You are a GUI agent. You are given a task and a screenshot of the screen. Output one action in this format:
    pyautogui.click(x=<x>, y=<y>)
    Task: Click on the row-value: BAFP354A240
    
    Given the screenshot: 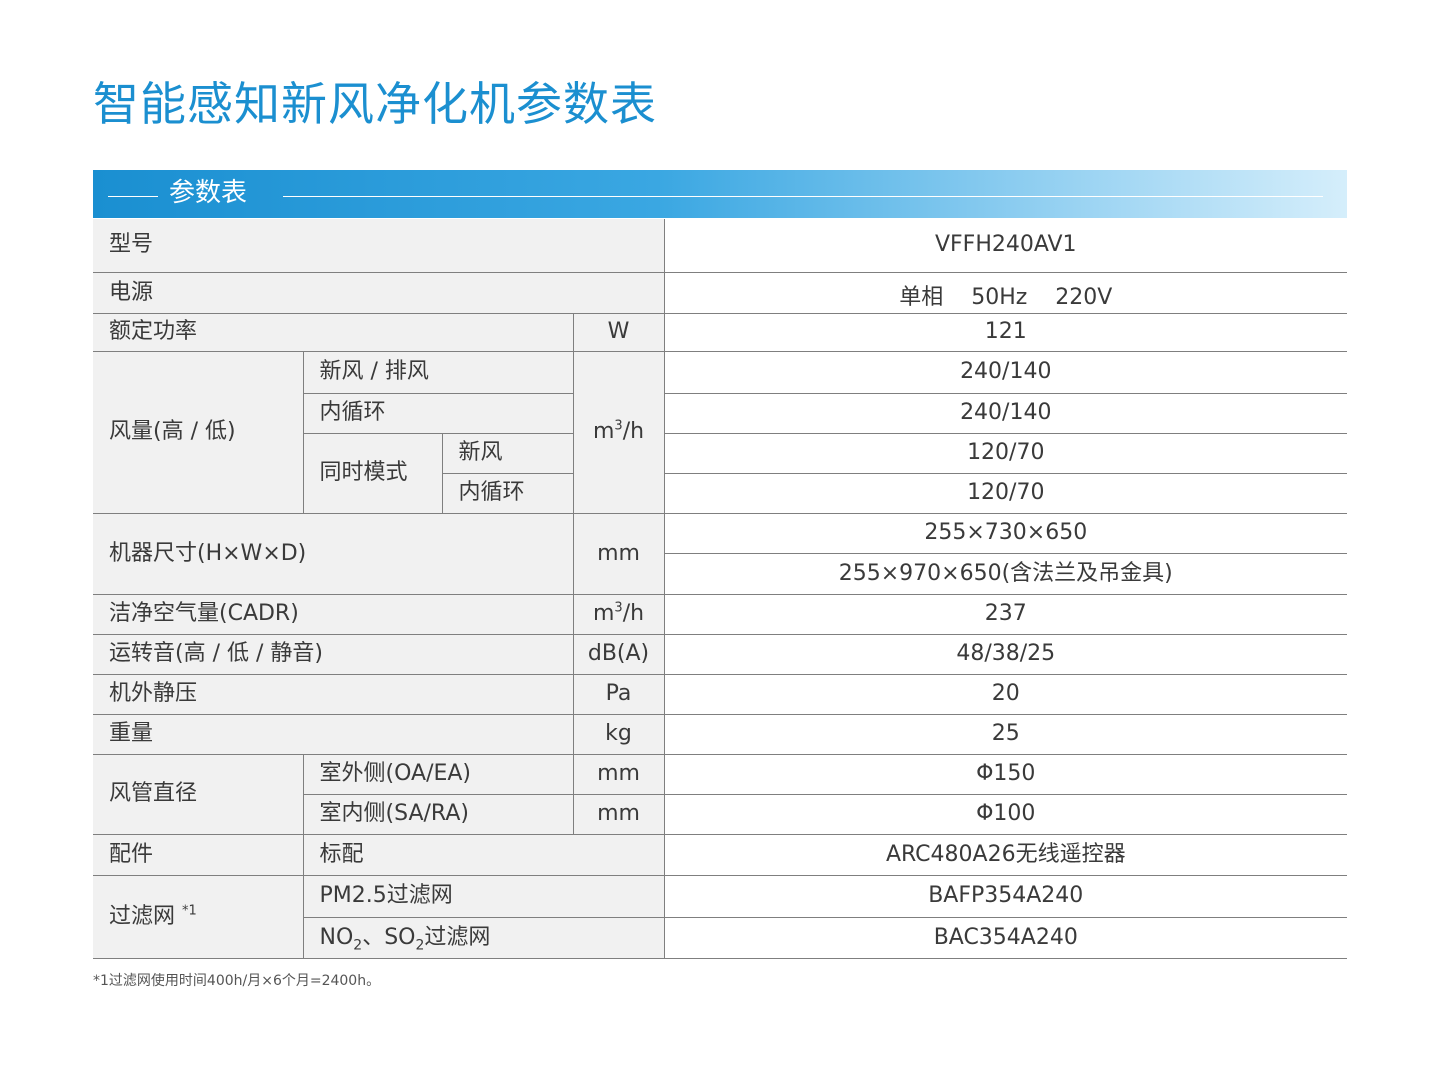 What is the action you would take?
    pyautogui.click(x=1006, y=896)
    